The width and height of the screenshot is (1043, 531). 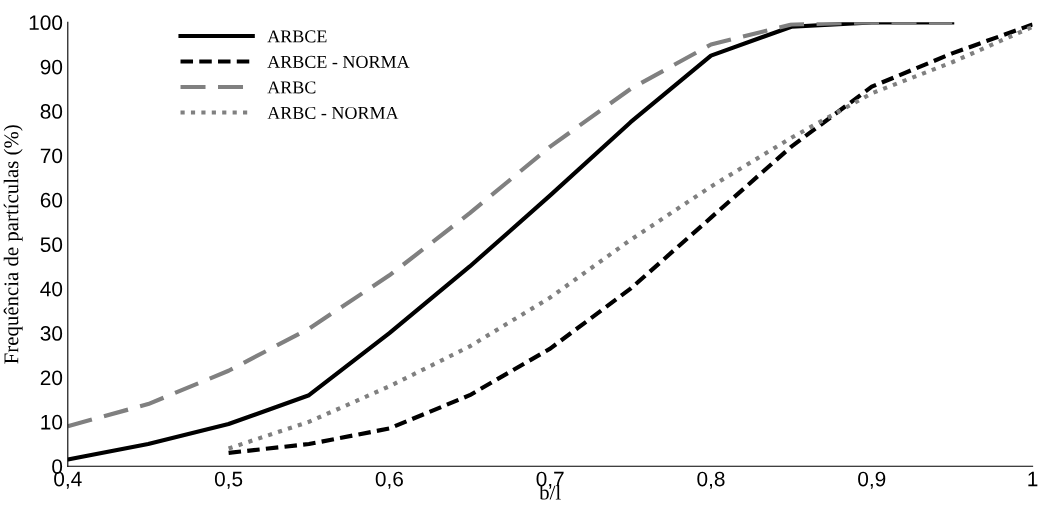 I want to click on x-tick-label: 0,9, so click(x=872, y=480).